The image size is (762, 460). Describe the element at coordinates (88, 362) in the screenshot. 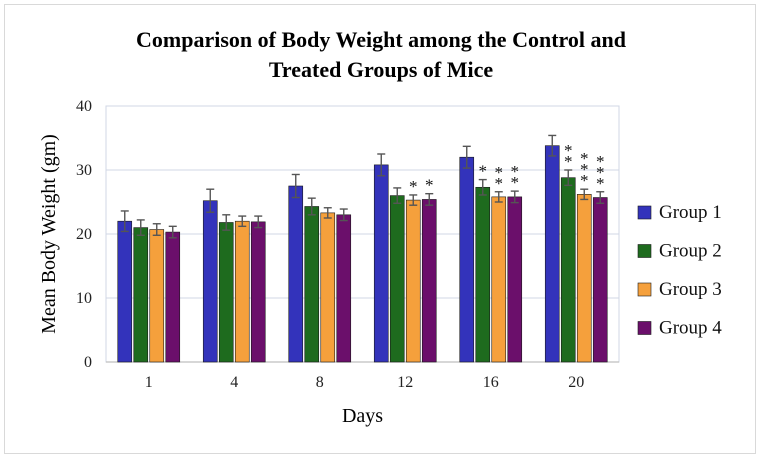

I see `y-tick-label: 0` at that location.